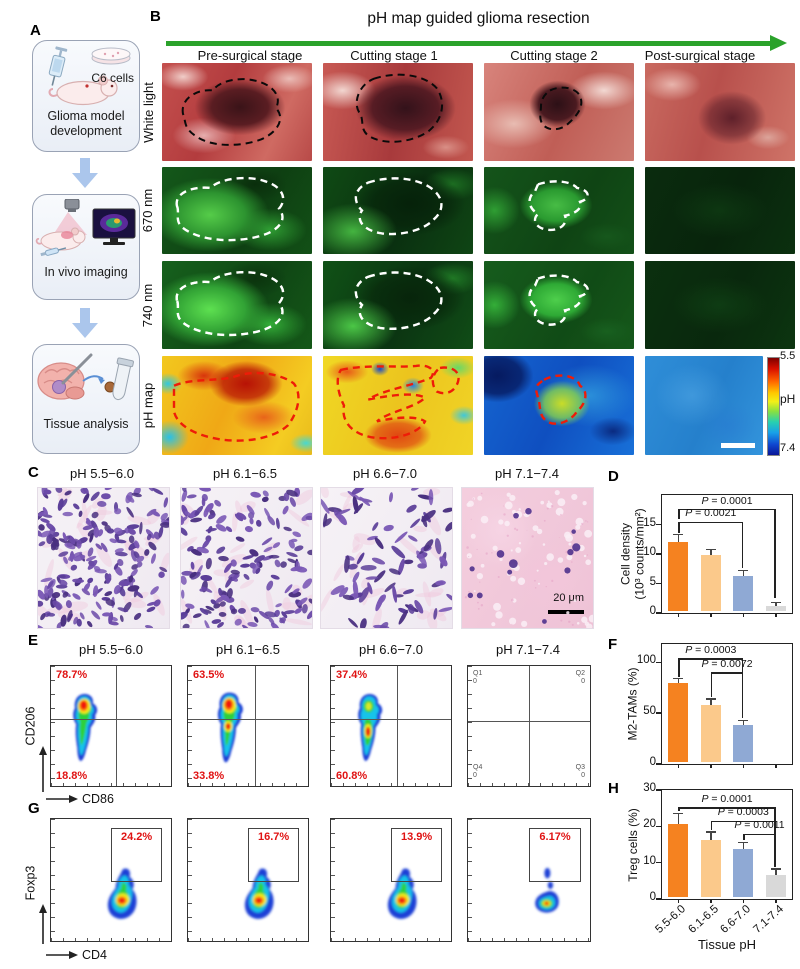 The height and width of the screenshot is (969, 800). I want to click on flow-plot-foxp3-2: 16.7%, so click(248, 880).